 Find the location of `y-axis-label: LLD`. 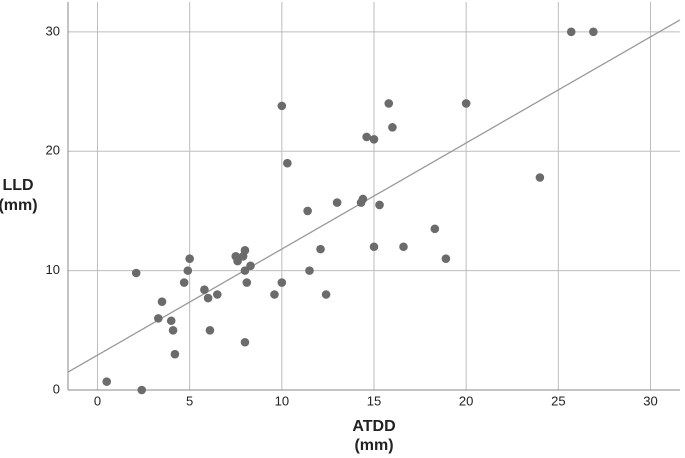

y-axis-label: LLD is located at coordinates (17, 185).